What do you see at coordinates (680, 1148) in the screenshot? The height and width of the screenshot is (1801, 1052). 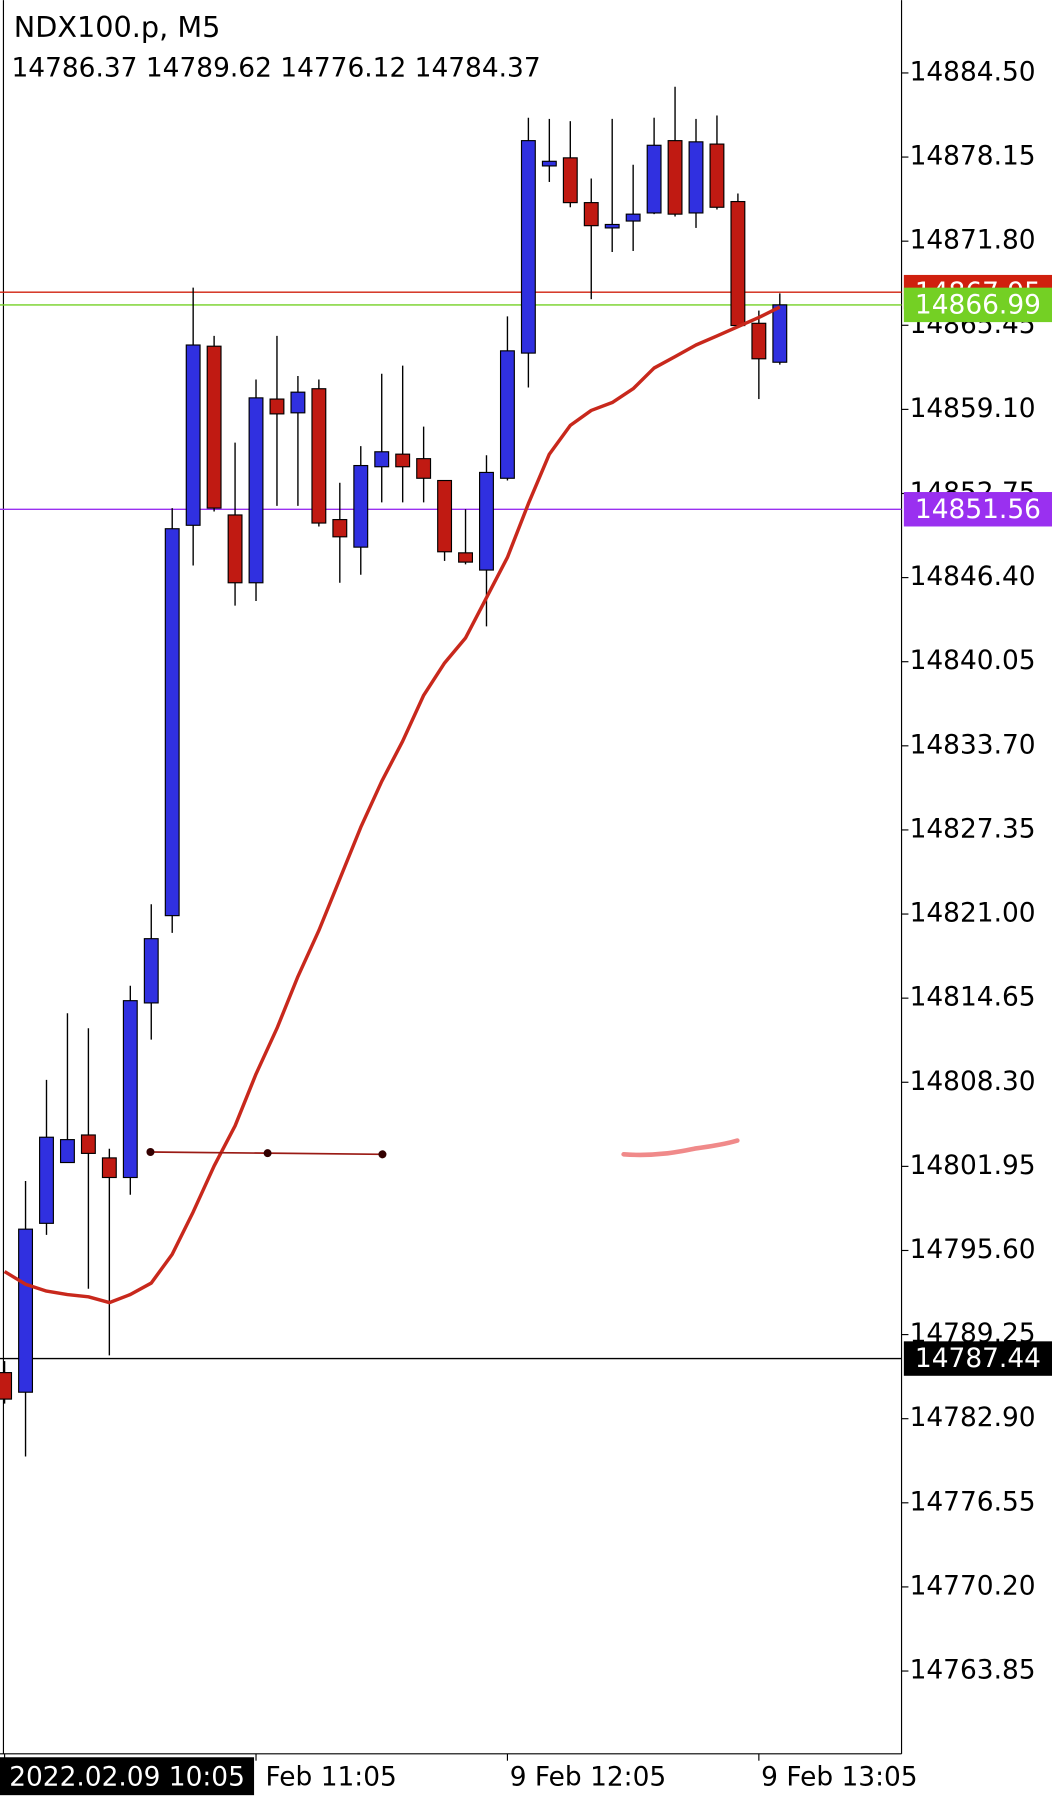 I see `pen-scribble` at bounding box center [680, 1148].